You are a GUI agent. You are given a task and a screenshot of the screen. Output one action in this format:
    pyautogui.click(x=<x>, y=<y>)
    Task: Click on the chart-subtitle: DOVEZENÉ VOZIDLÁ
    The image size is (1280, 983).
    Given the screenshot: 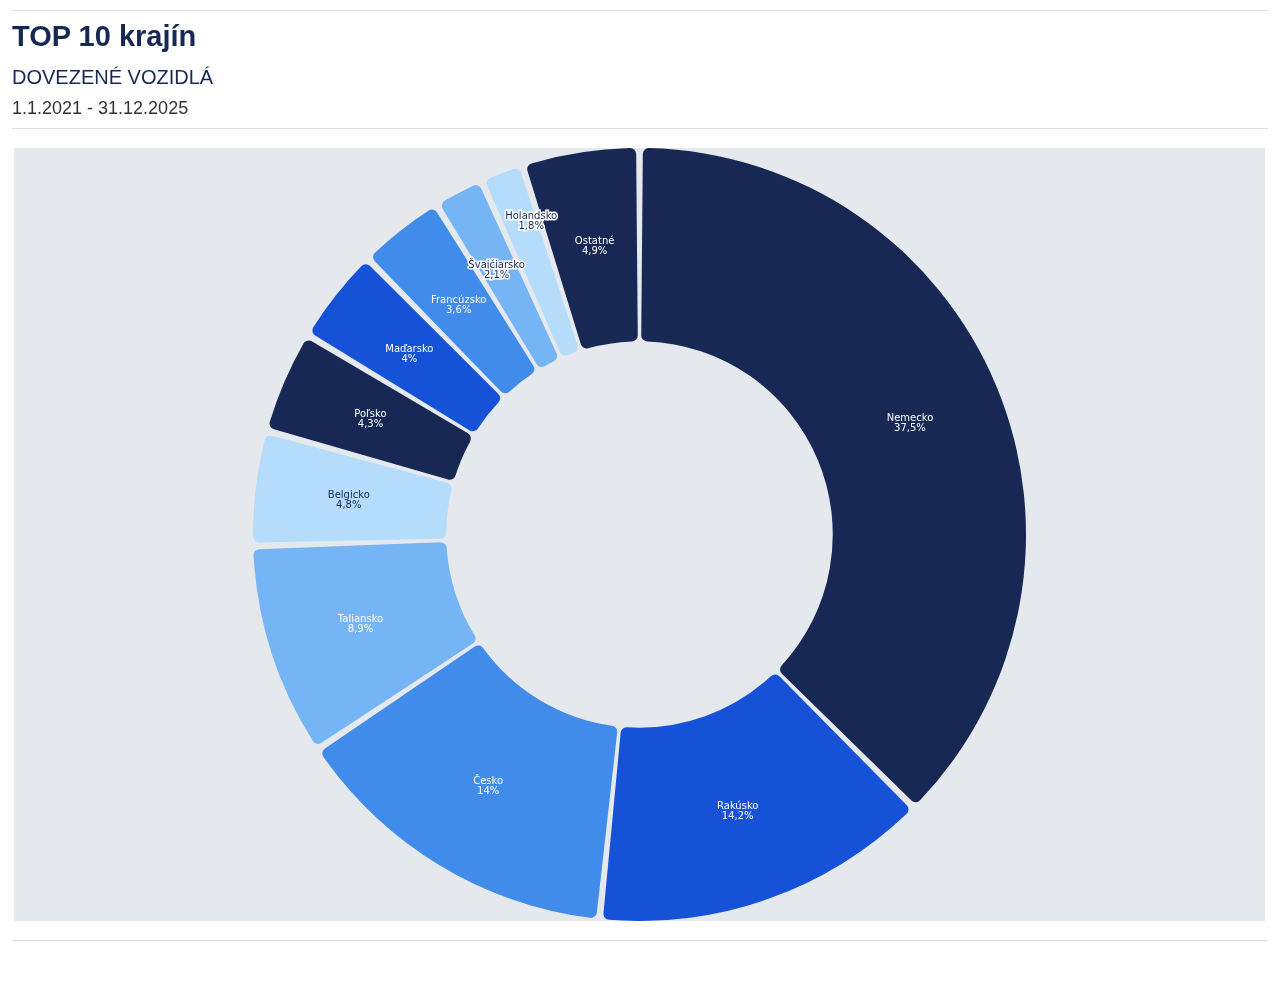 What is the action you would take?
    pyautogui.click(x=113, y=77)
    